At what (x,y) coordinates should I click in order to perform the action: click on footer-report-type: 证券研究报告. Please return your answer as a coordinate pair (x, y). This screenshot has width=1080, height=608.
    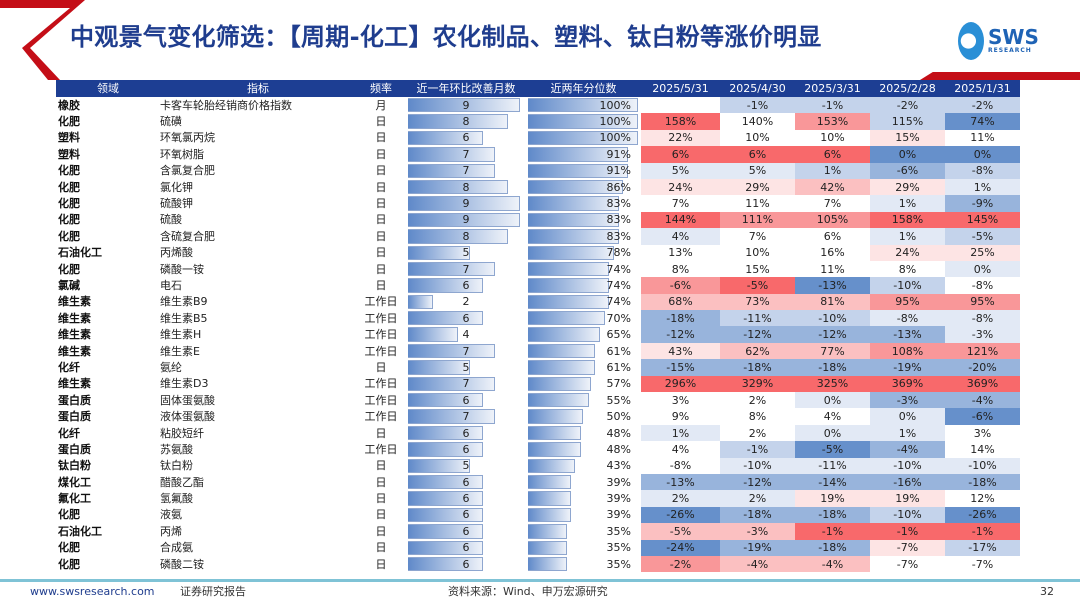
    Looking at the image, I should click on (213, 591).